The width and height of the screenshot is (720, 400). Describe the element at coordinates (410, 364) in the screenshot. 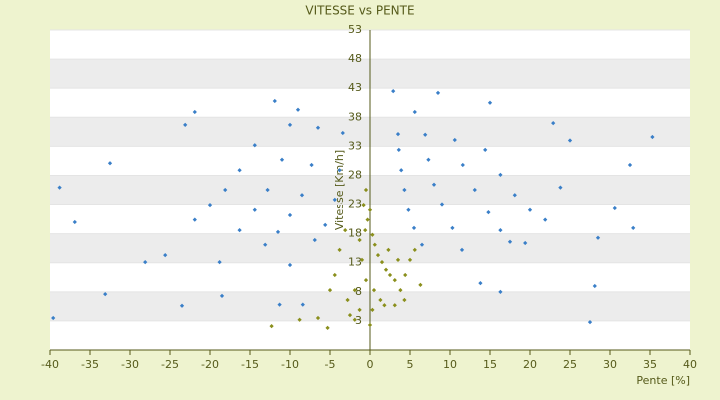

I see `x-tick-label: 5` at that location.